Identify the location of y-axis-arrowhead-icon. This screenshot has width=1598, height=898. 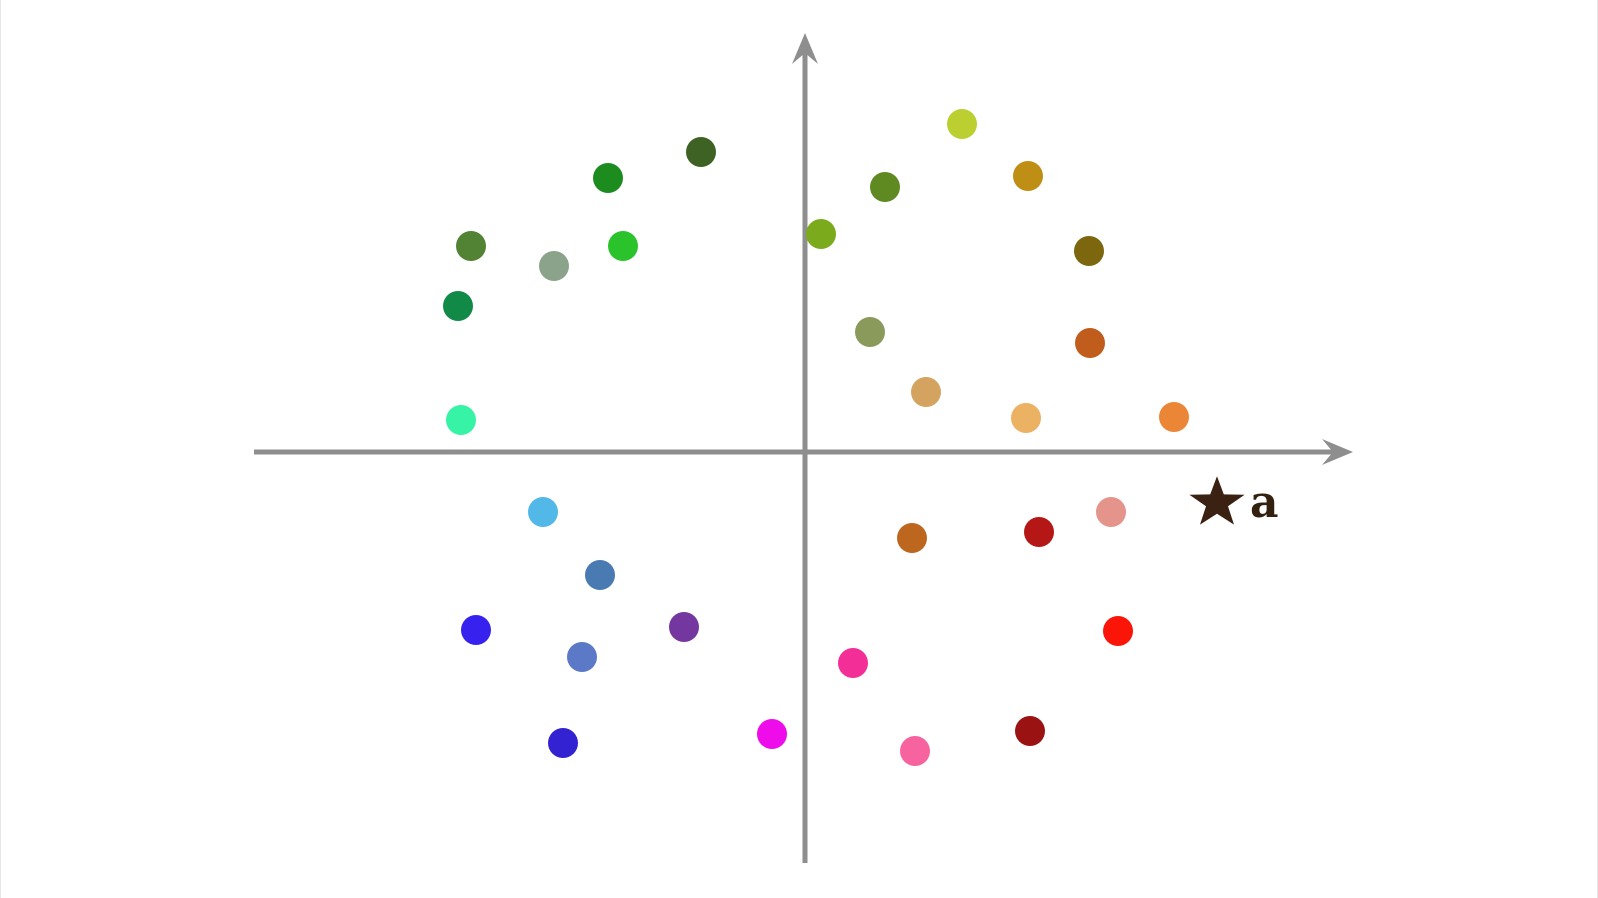
(805, 48).